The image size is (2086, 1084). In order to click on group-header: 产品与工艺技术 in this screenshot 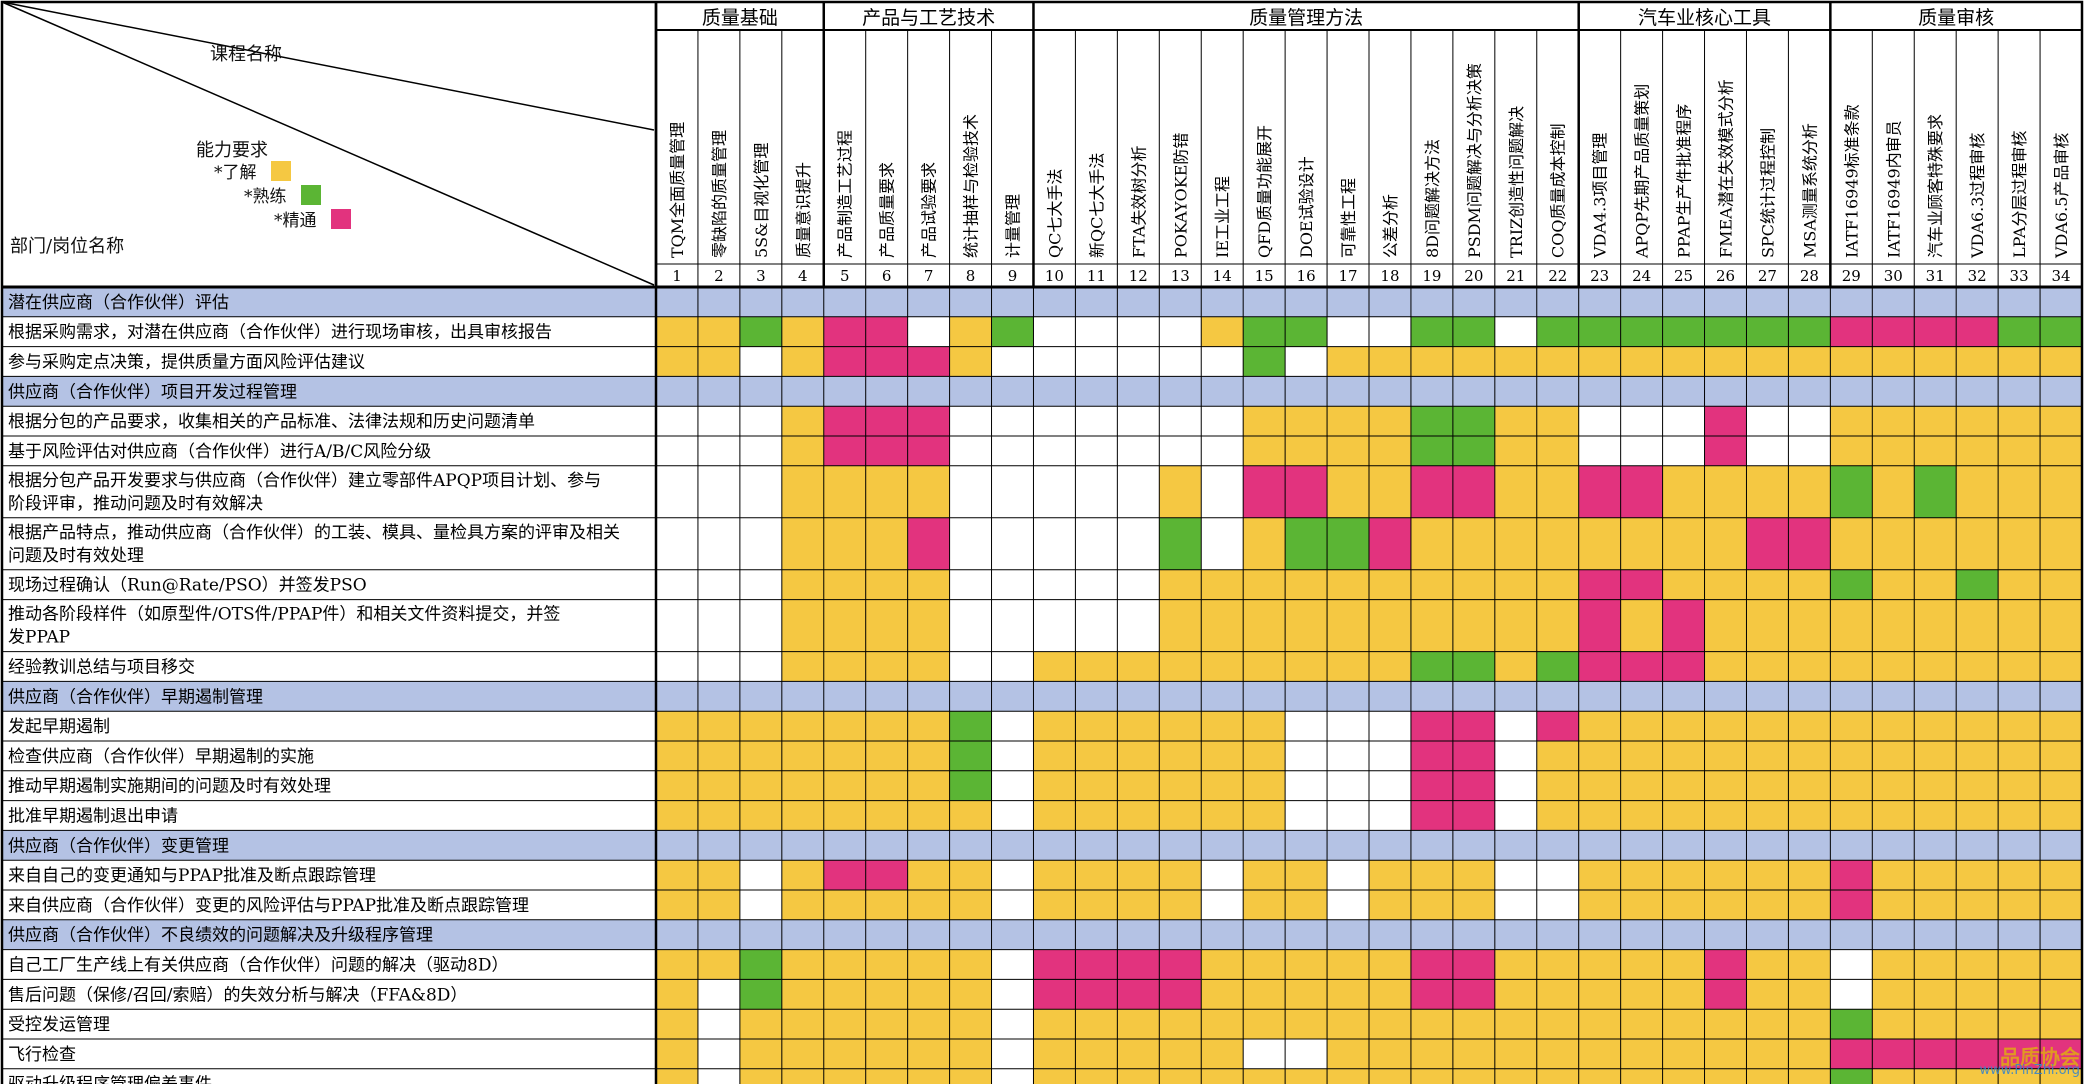, I will do `click(928, 18)`.